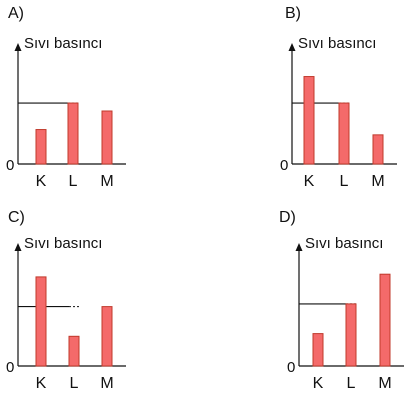 This screenshot has height=395, width=405. What do you see at coordinates (341, 300) in the screenshot?
I see `chart-panel-d: D) Sıvı basıncı 0 K L M` at bounding box center [341, 300].